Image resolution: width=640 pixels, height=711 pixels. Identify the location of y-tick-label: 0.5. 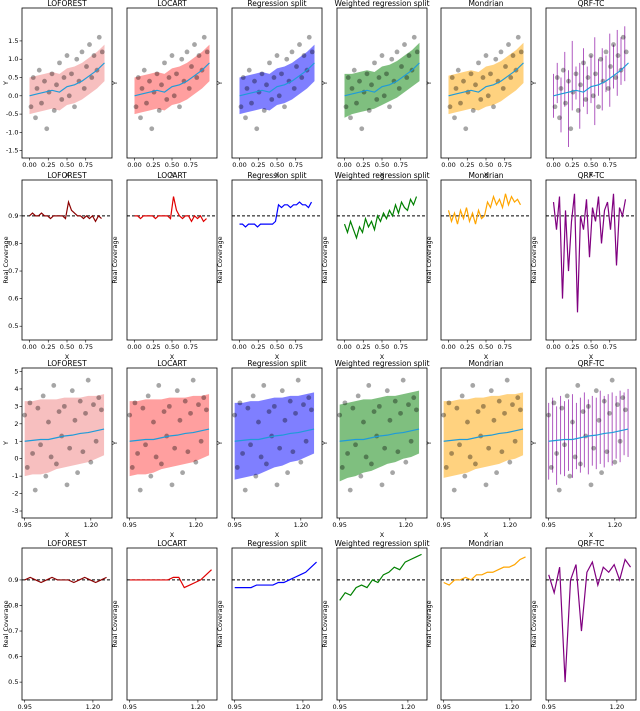
(13, 326).